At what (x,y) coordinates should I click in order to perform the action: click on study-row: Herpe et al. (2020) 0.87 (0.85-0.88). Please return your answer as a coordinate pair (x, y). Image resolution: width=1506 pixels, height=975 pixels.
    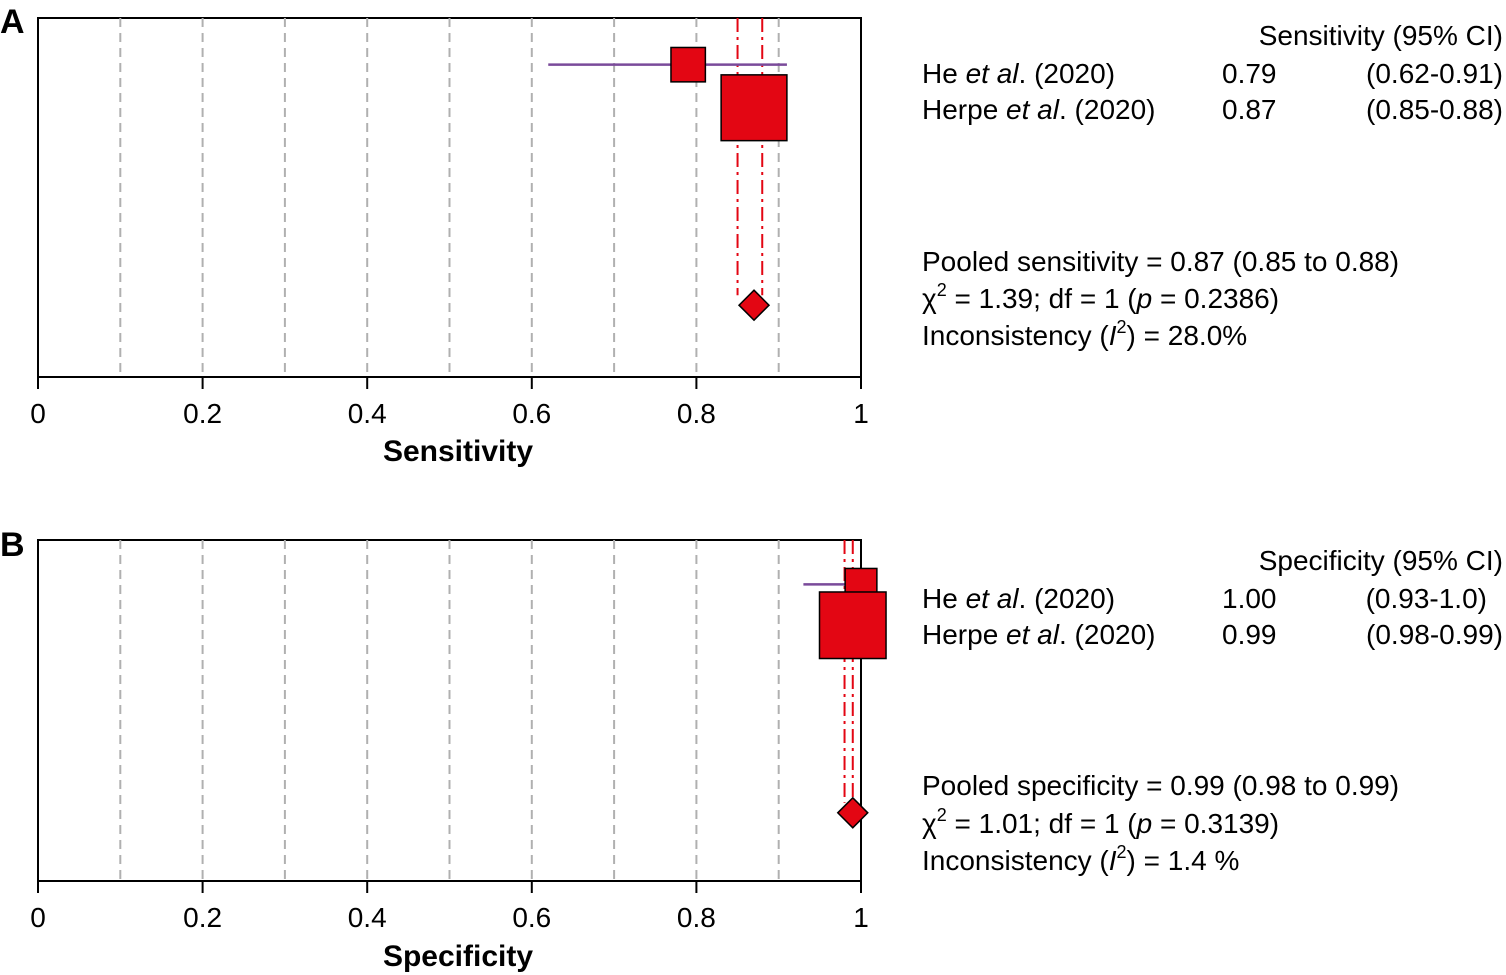
    Looking at the image, I should click on (1212, 109).